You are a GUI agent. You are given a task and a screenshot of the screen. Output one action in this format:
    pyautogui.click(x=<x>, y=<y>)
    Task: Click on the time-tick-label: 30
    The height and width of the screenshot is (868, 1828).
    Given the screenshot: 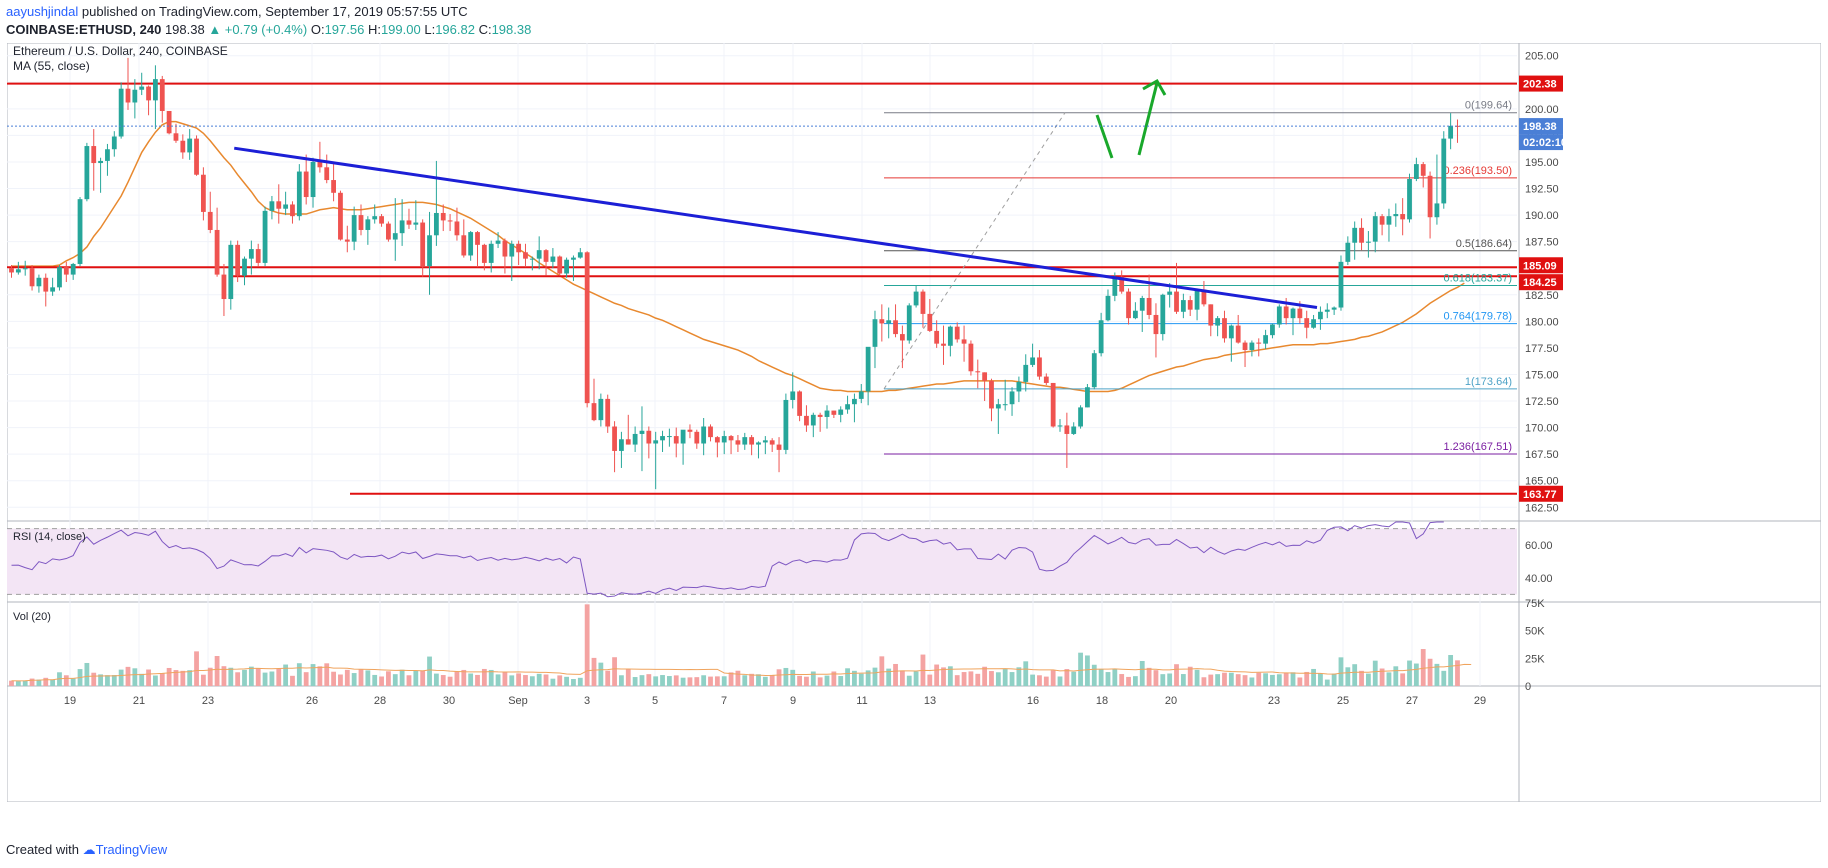 What is the action you would take?
    pyautogui.click(x=449, y=701)
    